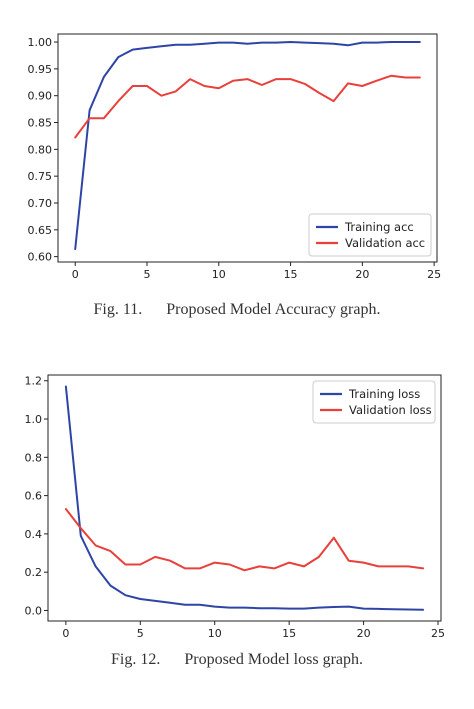 Image resolution: width=474 pixels, height=709 pixels. What do you see at coordinates (384, 394) in the screenshot?
I see `legend-label: Training loss` at bounding box center [384, 394].